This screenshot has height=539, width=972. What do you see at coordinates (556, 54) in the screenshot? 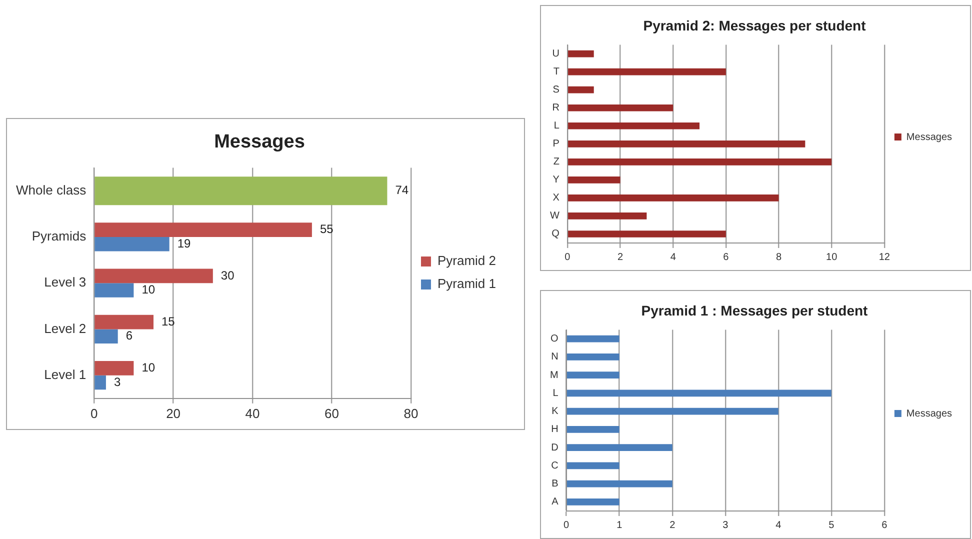
I see `y-tick-label: U` at bounding box center [556, 54].